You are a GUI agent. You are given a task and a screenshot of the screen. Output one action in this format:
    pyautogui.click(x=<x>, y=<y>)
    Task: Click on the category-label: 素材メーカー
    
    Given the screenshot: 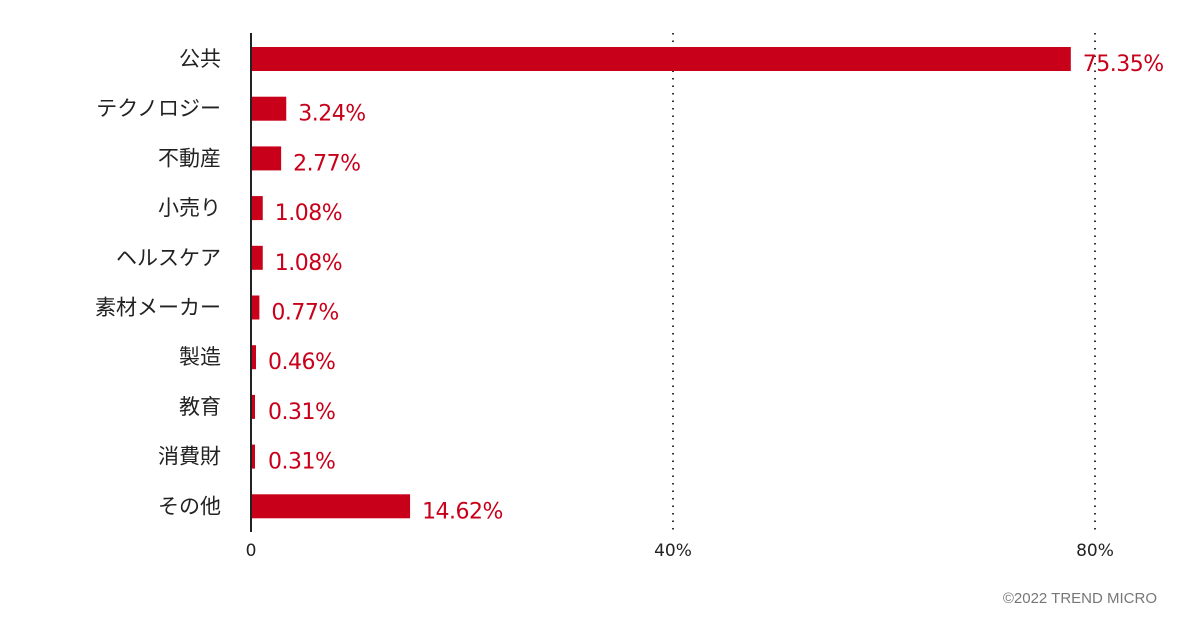 What is the action you would take?
    pyautogui.click(x=158, y=308)
    